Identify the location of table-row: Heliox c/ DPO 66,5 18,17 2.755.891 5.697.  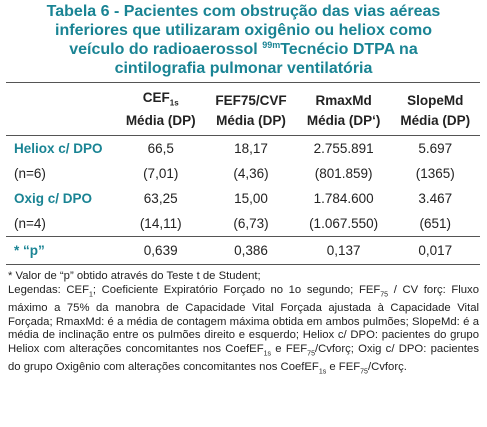
(243, 148).